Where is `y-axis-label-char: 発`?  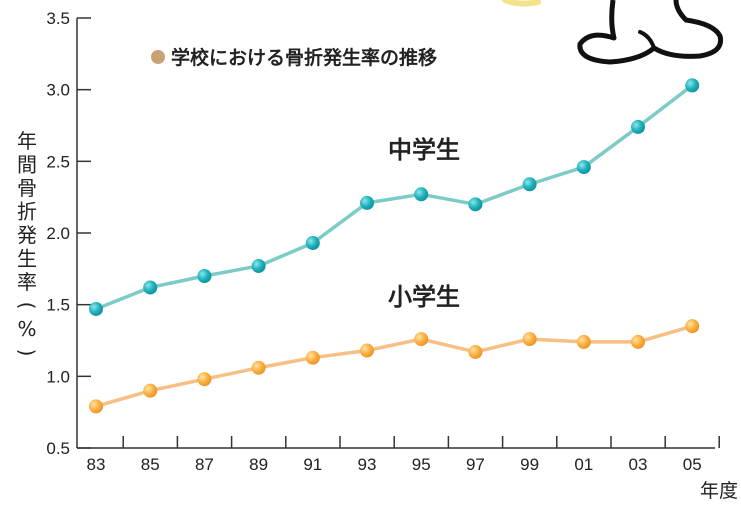 y-axis-label-char: 発 is located at coordinates (27, 235).